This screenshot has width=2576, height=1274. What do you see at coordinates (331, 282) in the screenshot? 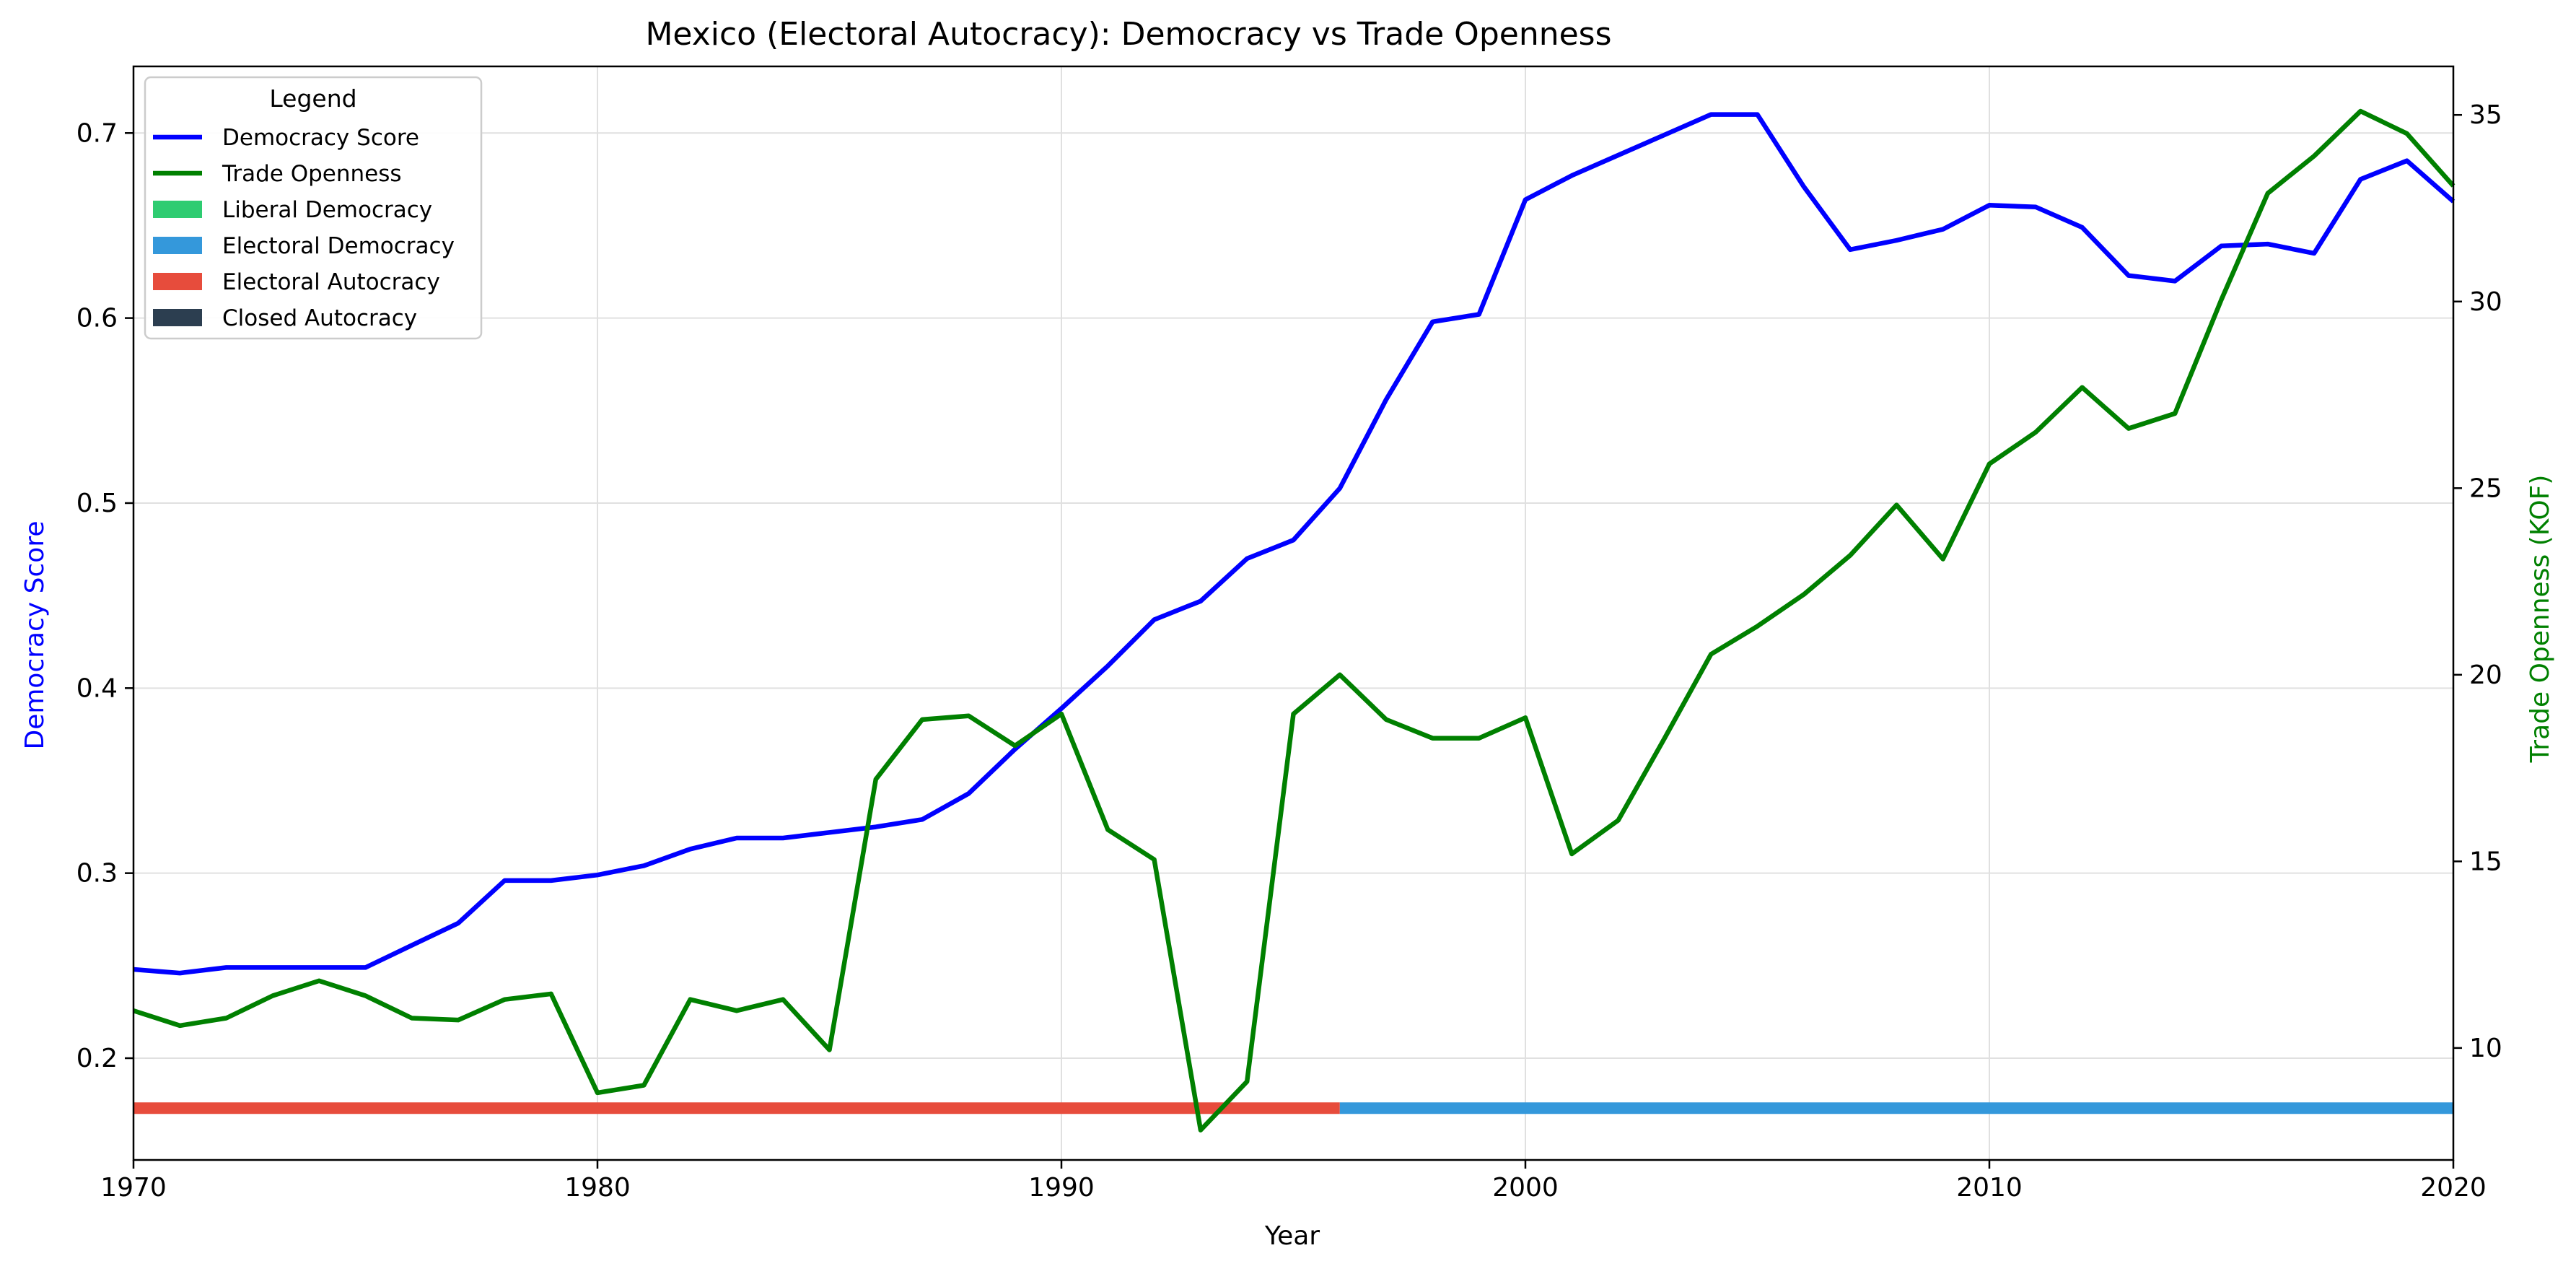
I see `legend-label-electoral-autocracy: Electoral Autocracy` at bounding box center [331, 282].